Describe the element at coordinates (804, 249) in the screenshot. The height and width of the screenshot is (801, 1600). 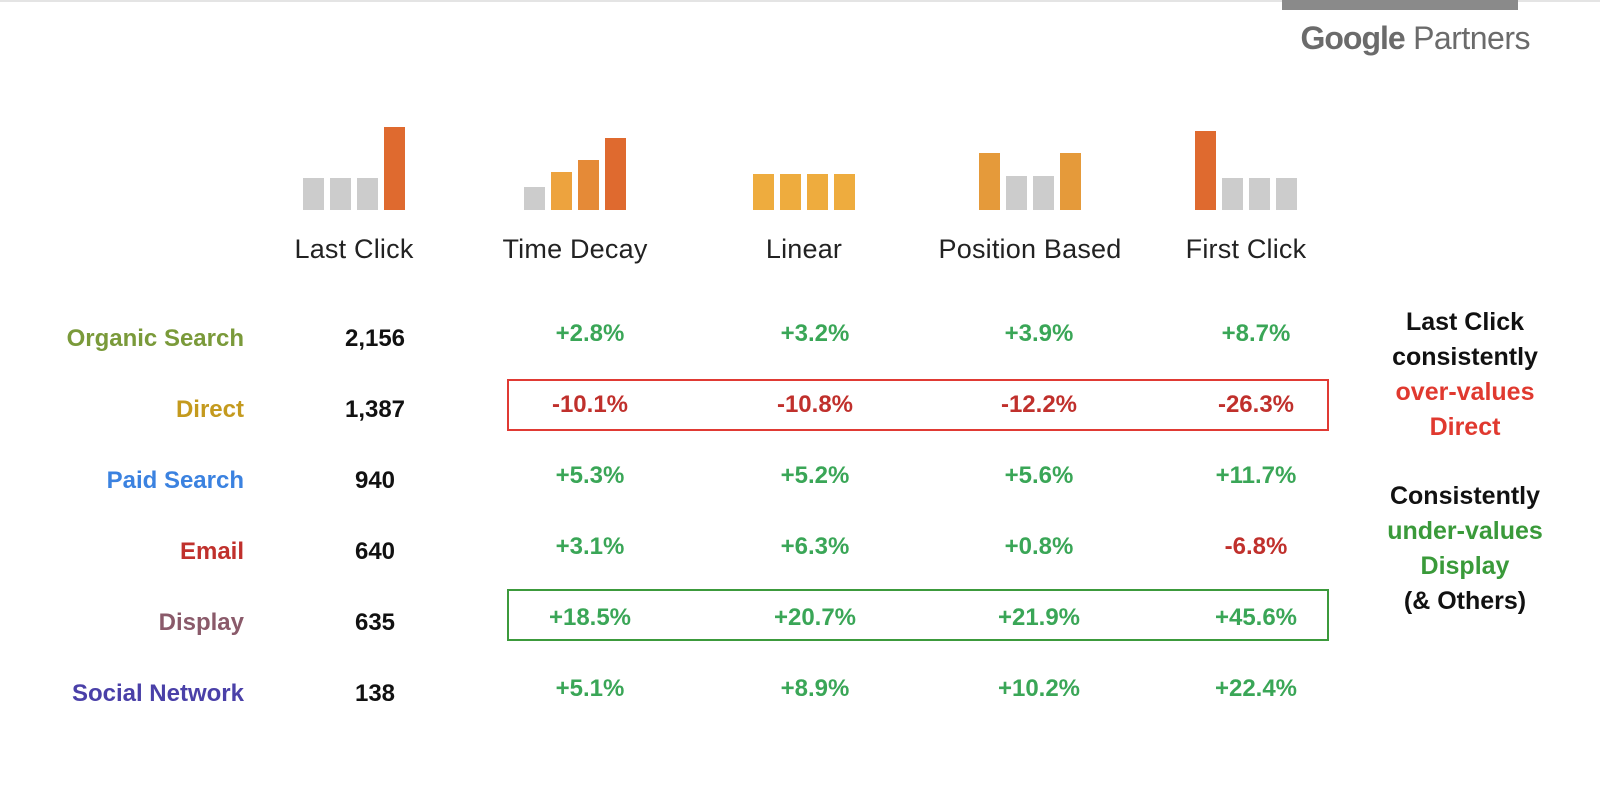
I see `model-label: Linear` at that location.